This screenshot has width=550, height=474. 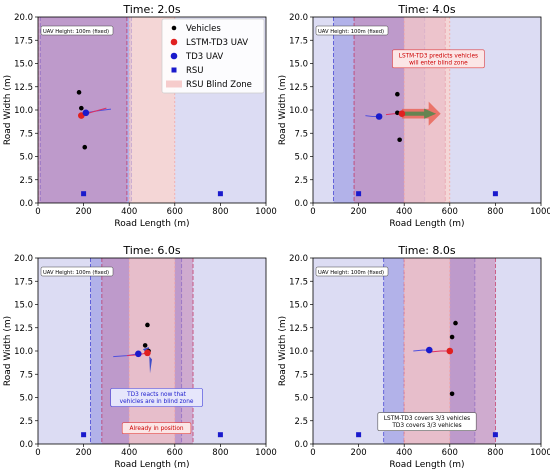 I want to click on legend-marker-rsu, so click(x=174, y=70).